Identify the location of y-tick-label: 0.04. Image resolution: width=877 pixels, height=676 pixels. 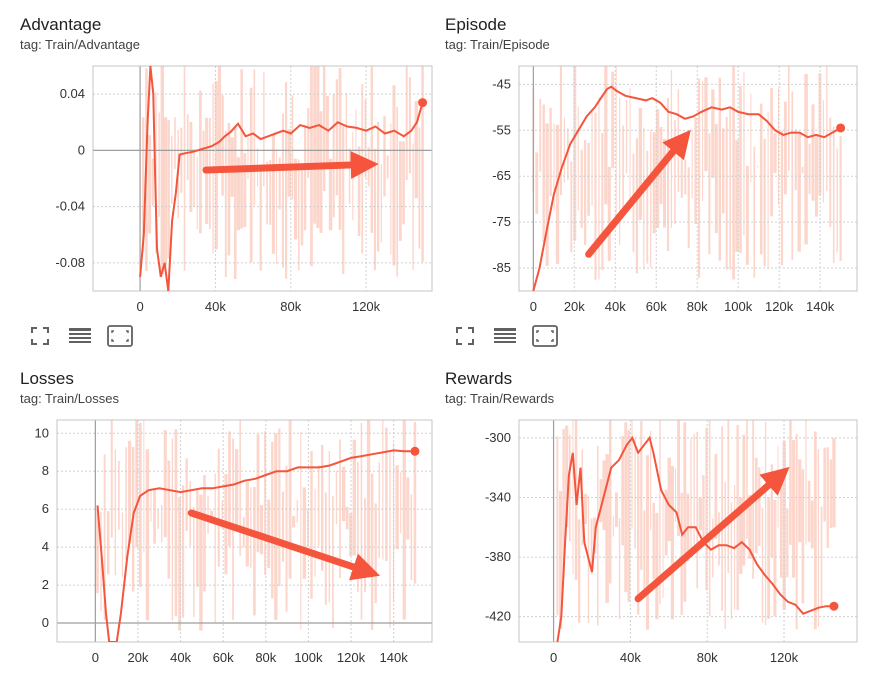
(72, 93).